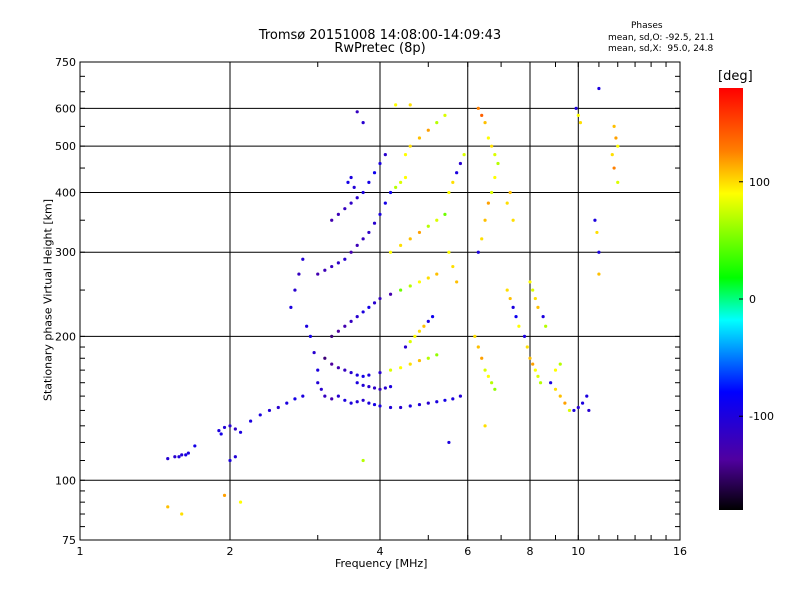  I want to click on chart-subtitle: RwPretec (8p), so click(380, 48).